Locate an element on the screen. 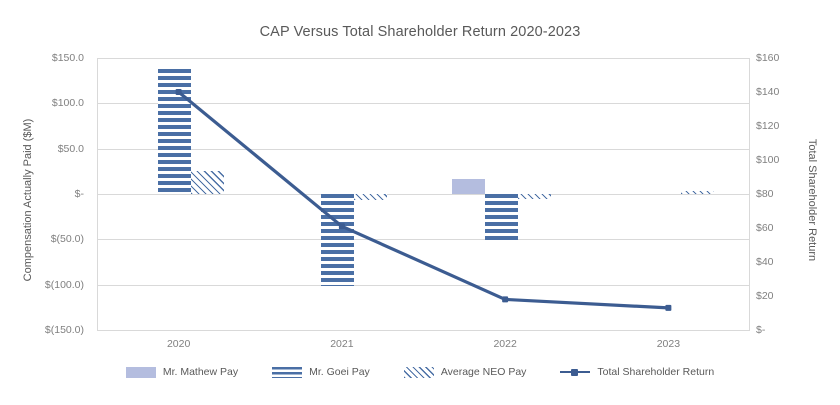 The width and height of the screenshot is (840, 405). tsr-marker-2023 is located at coordinates (668, 307).